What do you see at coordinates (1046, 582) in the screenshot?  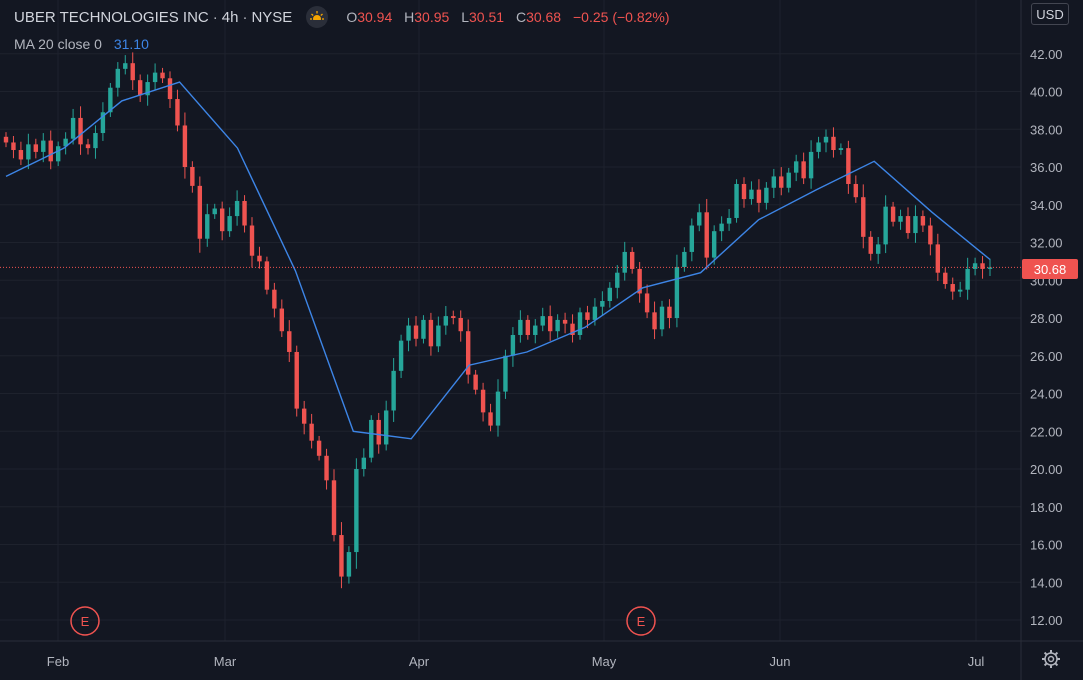 I see `y-tick-label: 14.00` at bounding box center [1046, 582].